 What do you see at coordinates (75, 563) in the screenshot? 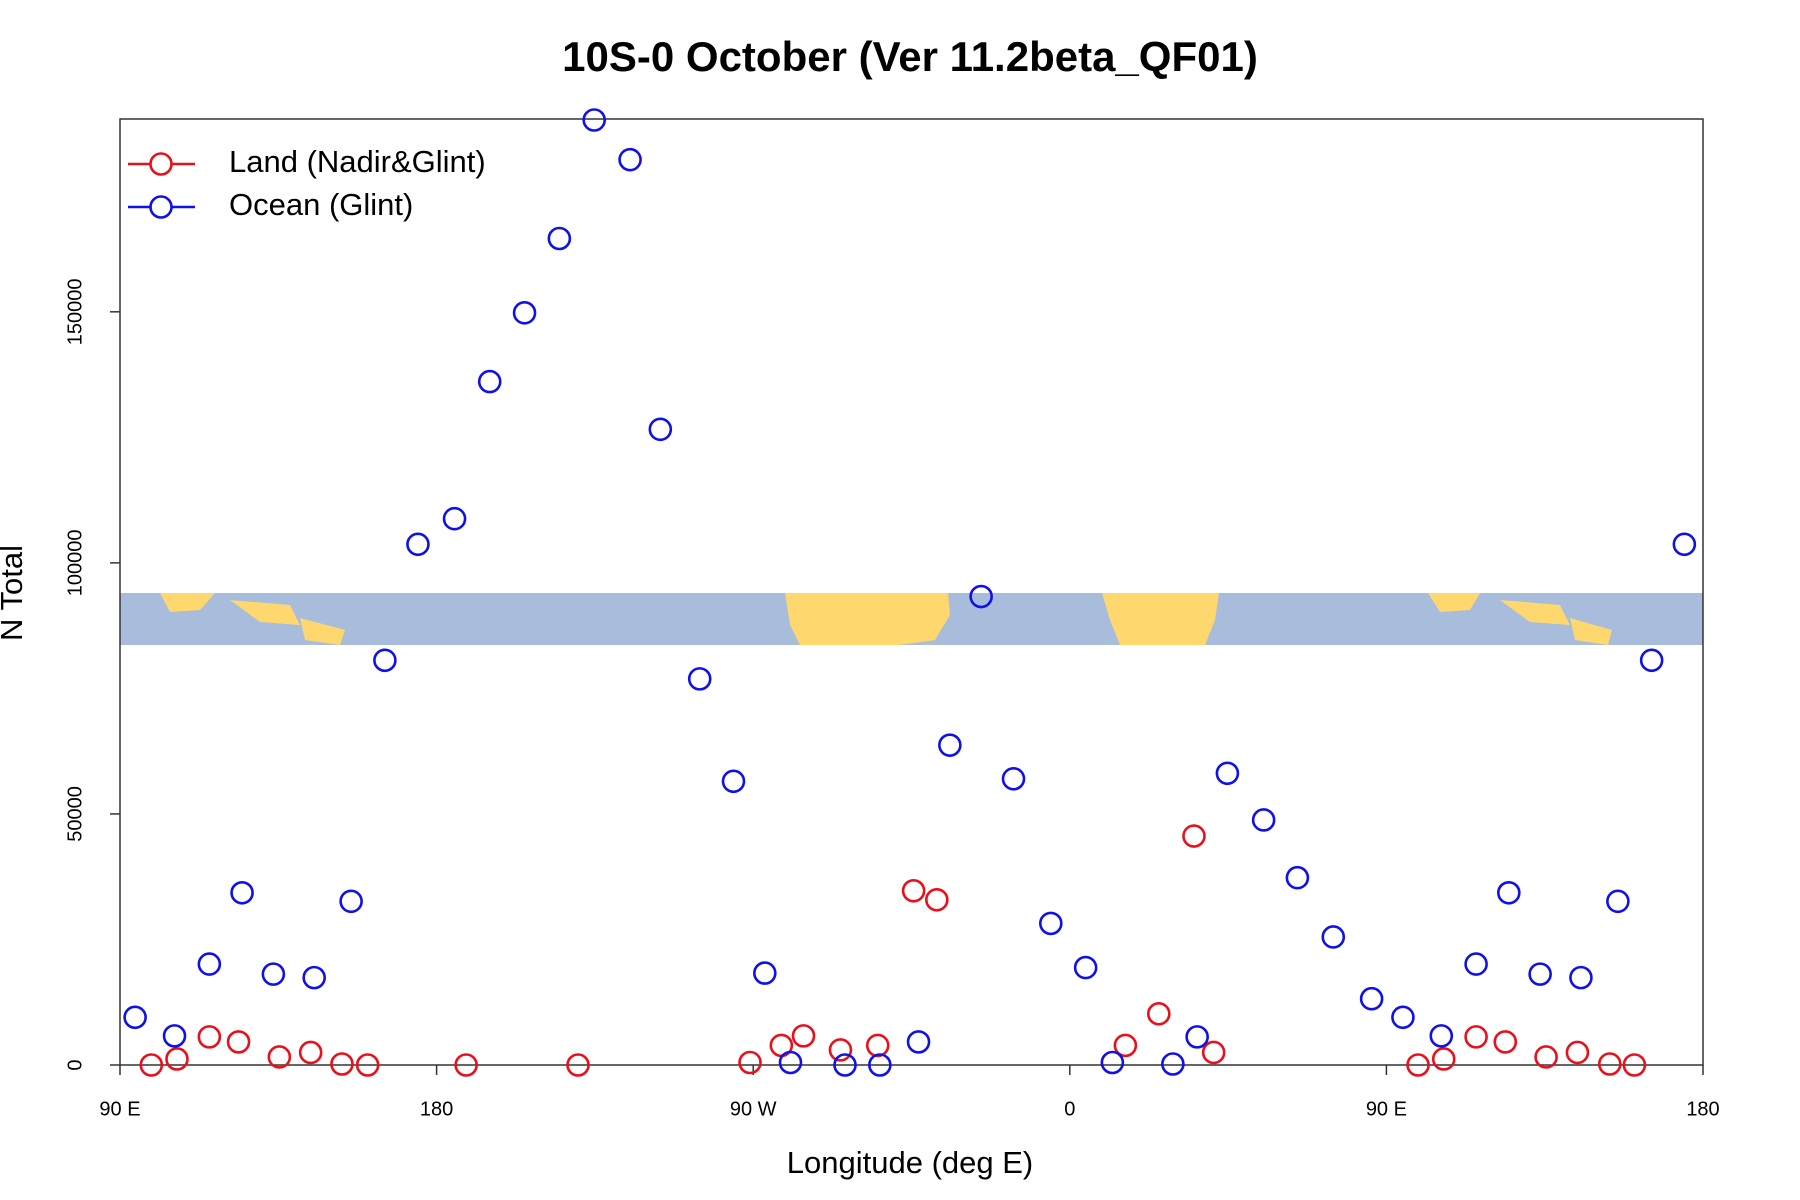
I see `y-tick-label: 100000` at bounding box center [75, 563].